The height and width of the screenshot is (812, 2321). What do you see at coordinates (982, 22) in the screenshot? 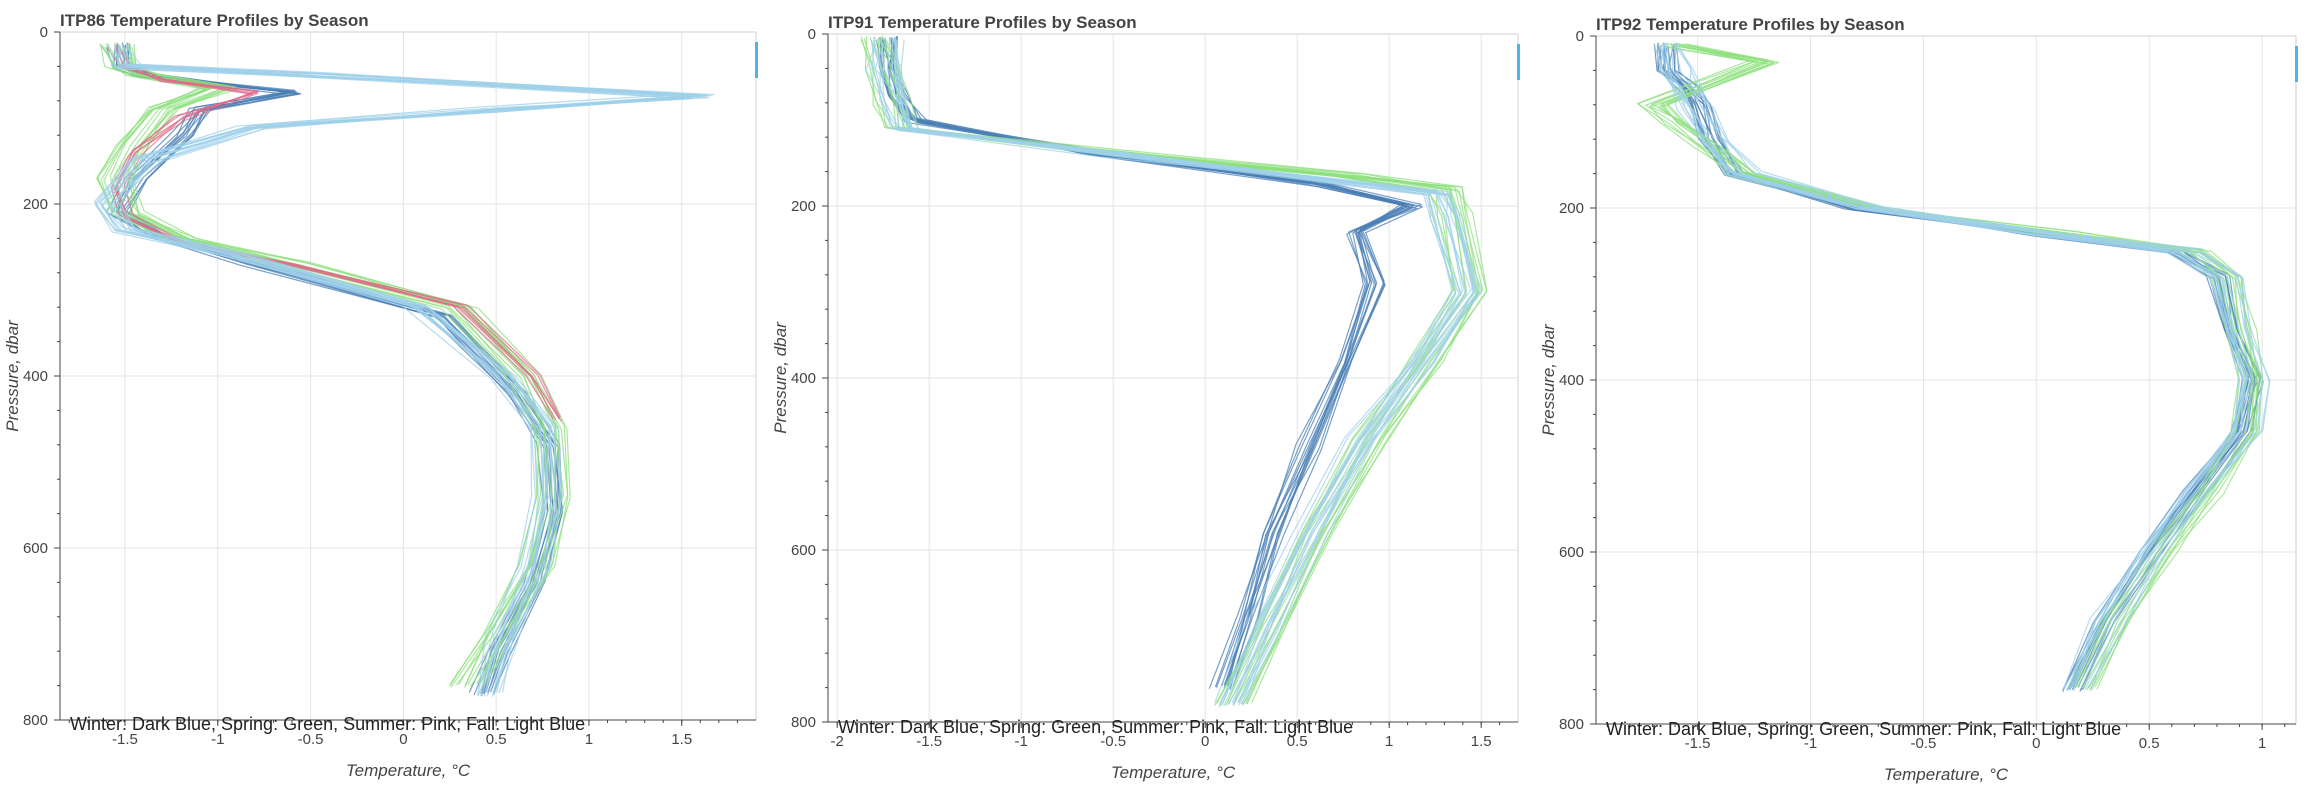
I see `chart-title: ITP91 Temperature Profiles by Season` at bounding box center [982, 22].